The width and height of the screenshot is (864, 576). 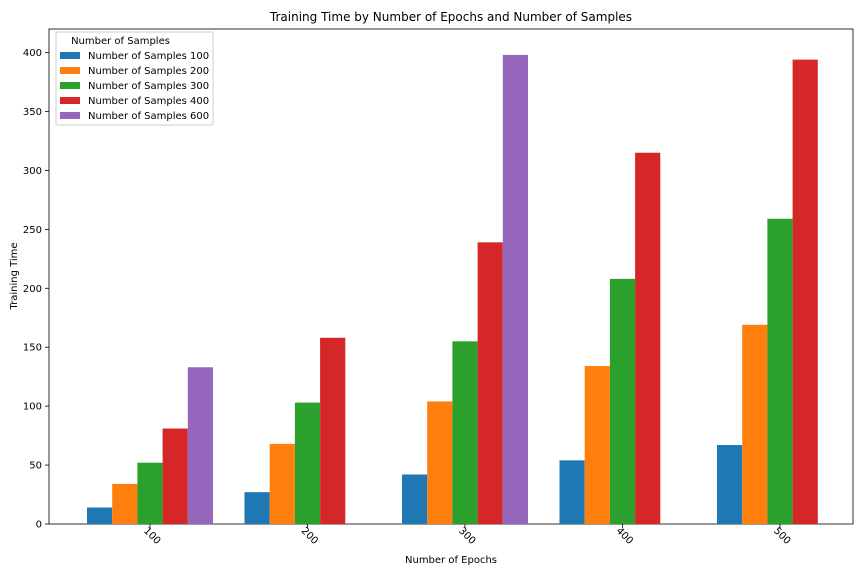 What do you see at coordinates (309, 536) in the screenshot?
I see `x-tick-label: 200` at bounding box center [309, 536].